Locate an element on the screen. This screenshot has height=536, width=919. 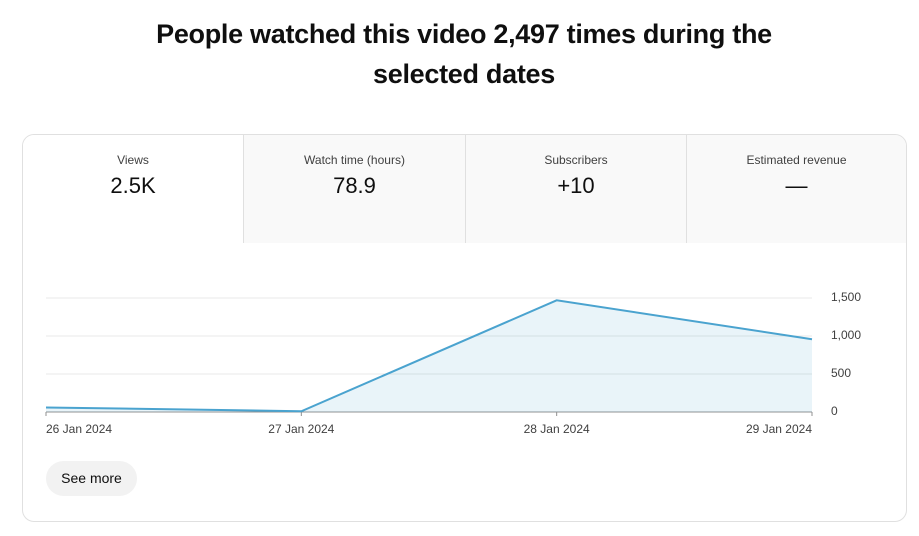
tab-label: Watch time (hours) is located at coordinates (354, 160).